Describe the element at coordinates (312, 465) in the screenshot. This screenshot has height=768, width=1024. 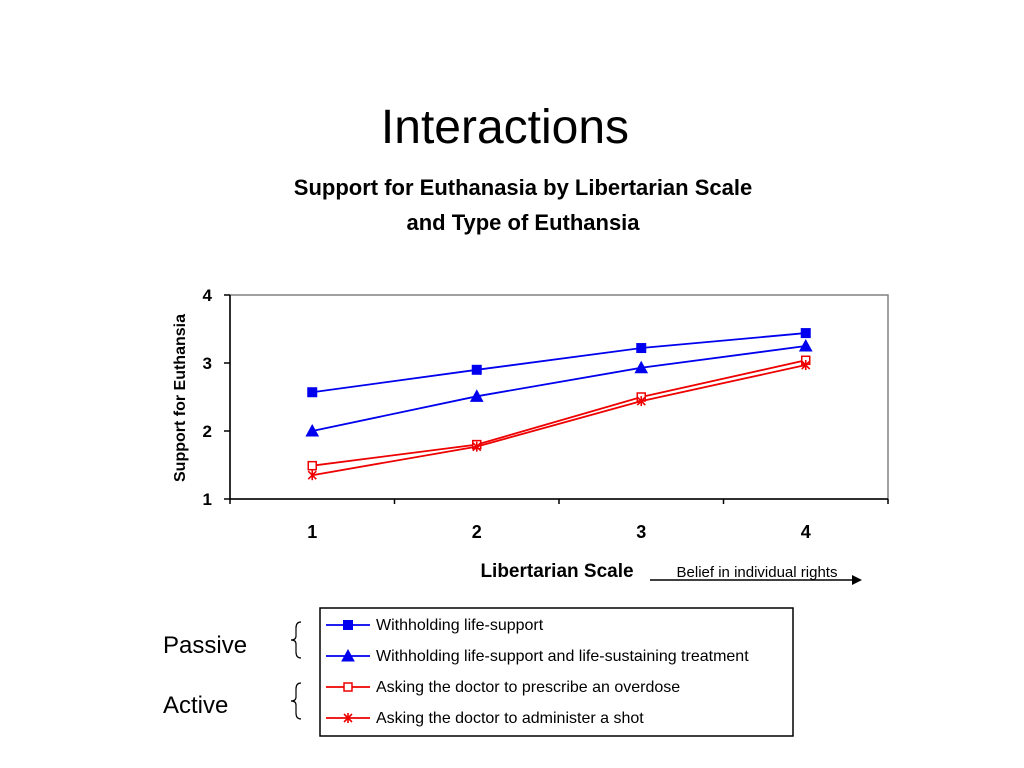
I see `series-3-point` at that location.